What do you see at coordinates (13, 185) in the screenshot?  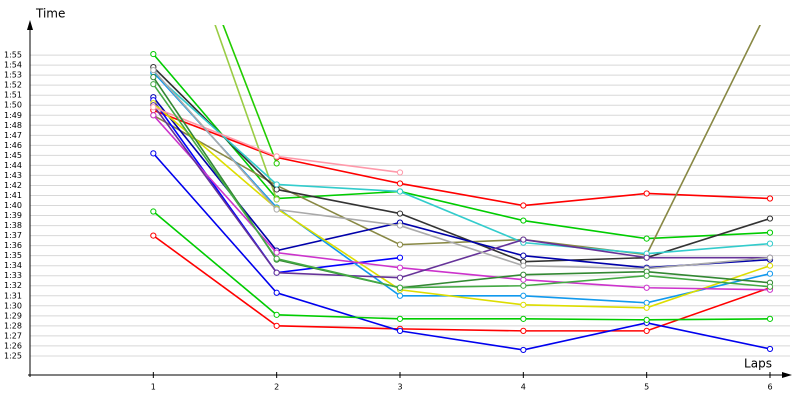 I see `y-tick-label: 1:42` at bounding box center [13, 185].